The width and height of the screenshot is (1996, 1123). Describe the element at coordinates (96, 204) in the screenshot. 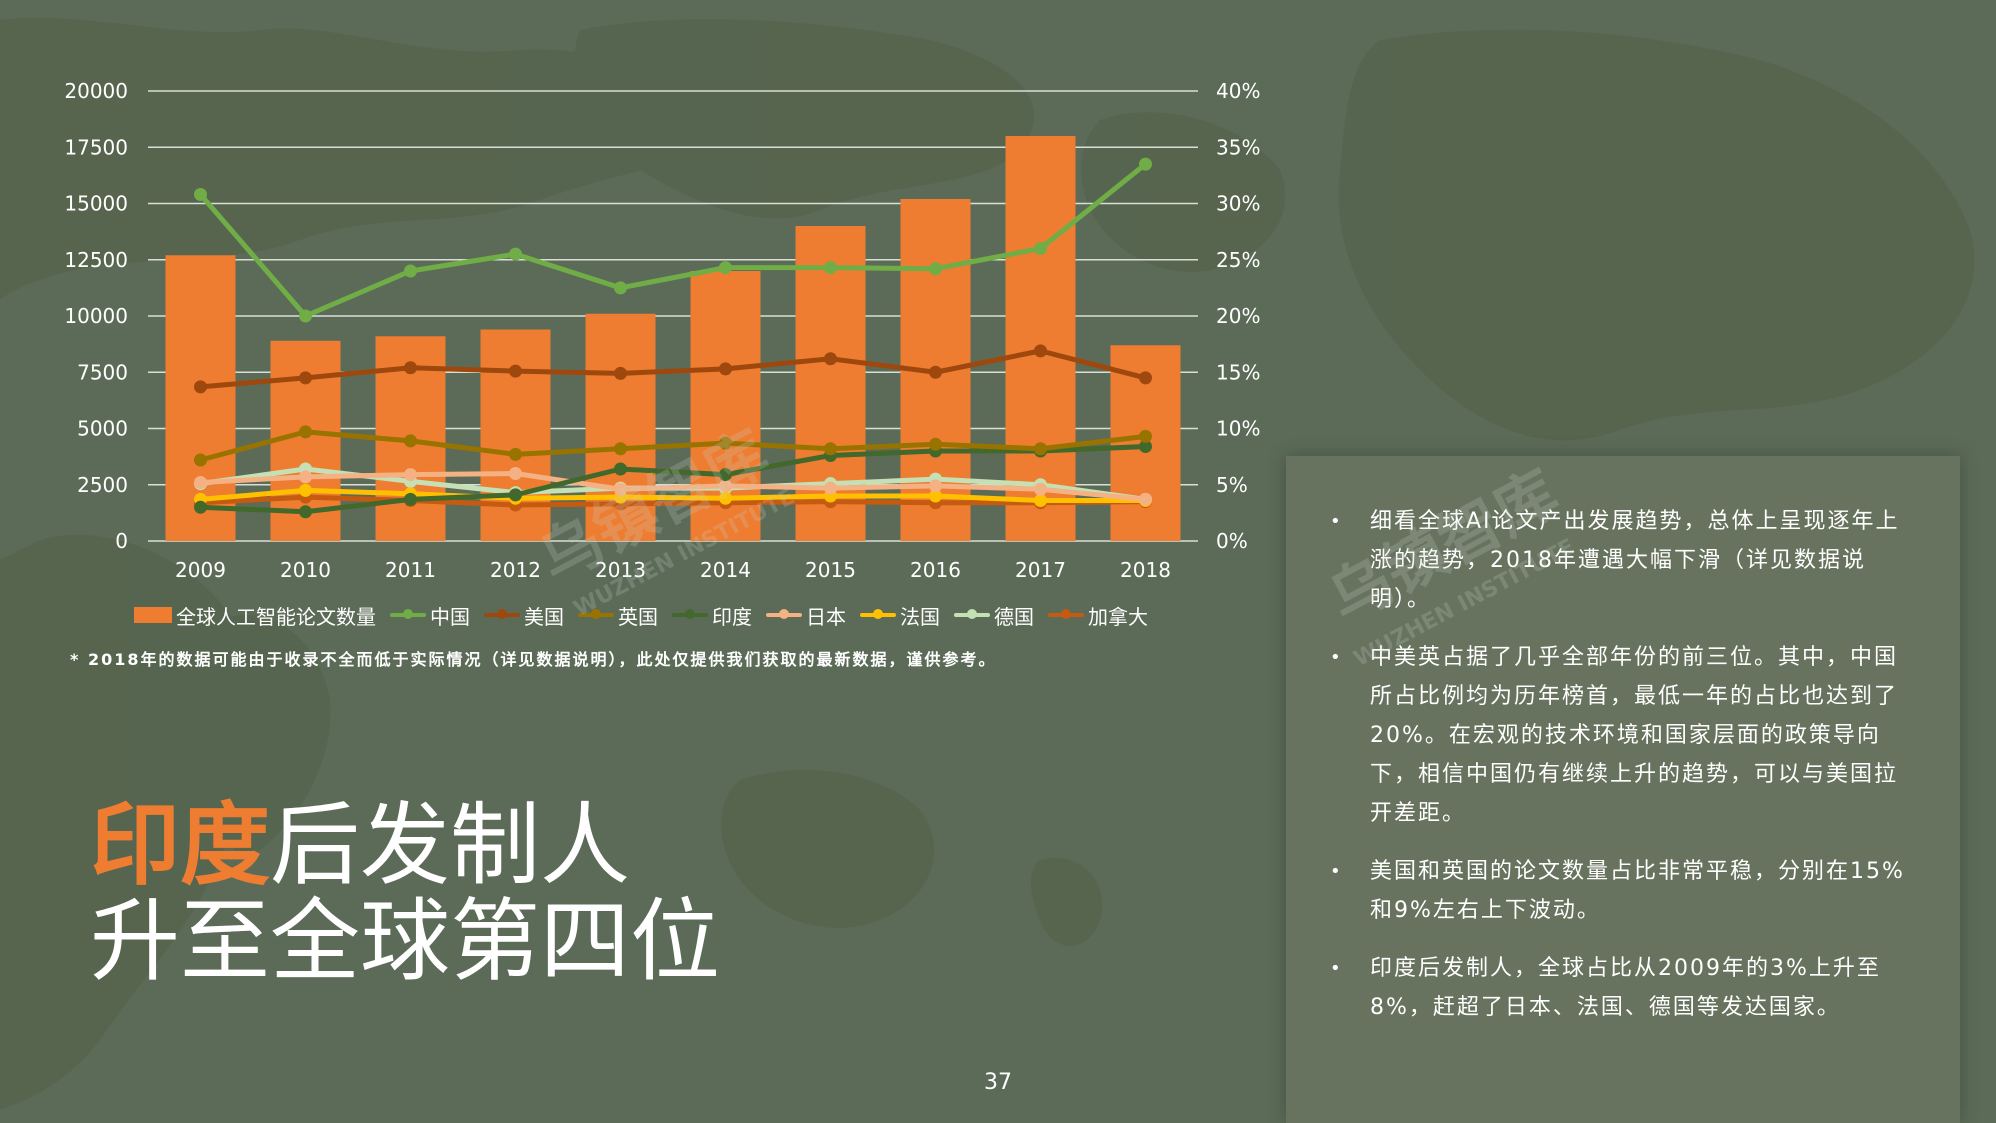

I see `left-tick-label: 15000` at that location.